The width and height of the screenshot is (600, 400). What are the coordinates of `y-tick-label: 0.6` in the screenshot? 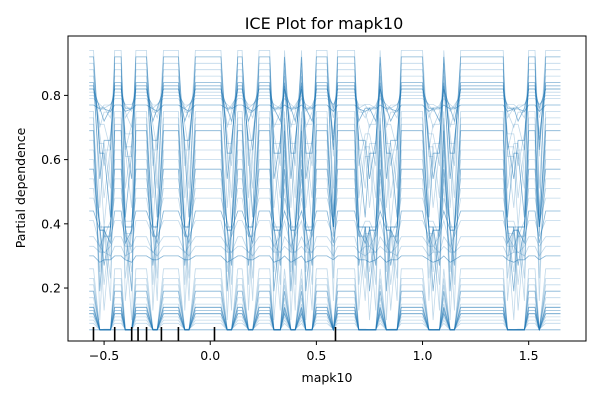 It's located at (51, 159).